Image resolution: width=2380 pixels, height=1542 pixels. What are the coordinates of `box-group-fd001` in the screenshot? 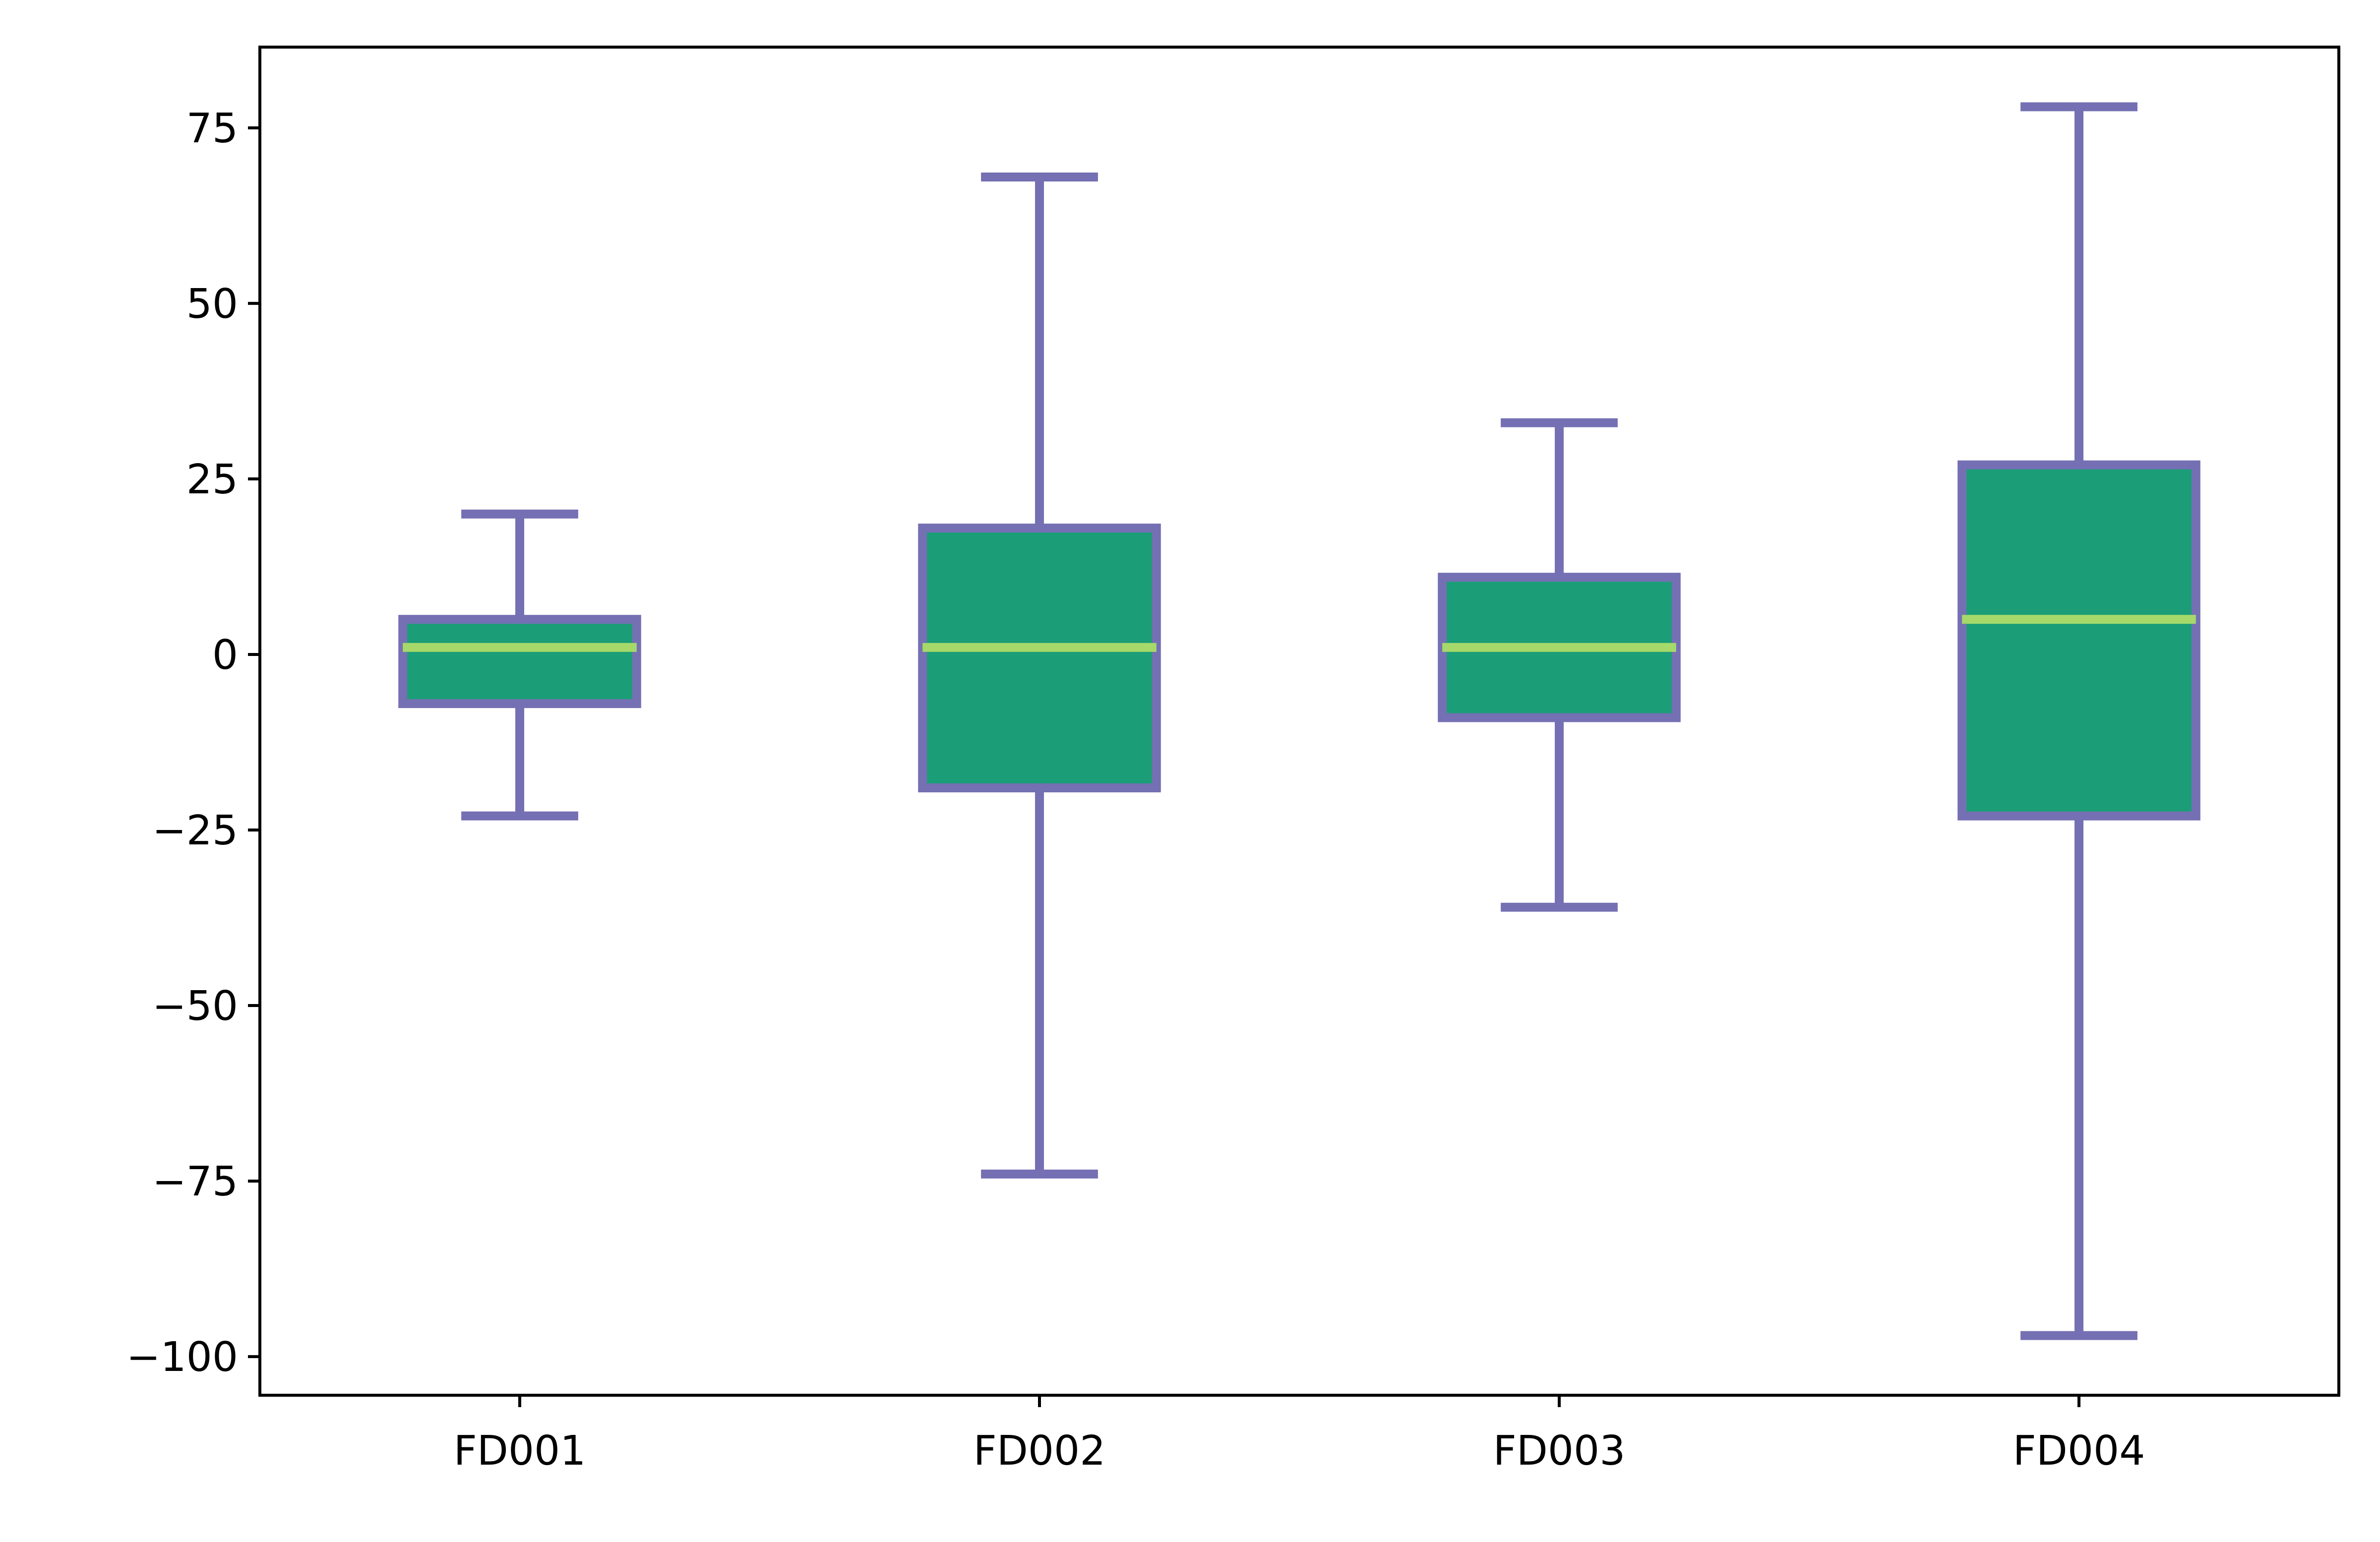 It's located at (519, 665).